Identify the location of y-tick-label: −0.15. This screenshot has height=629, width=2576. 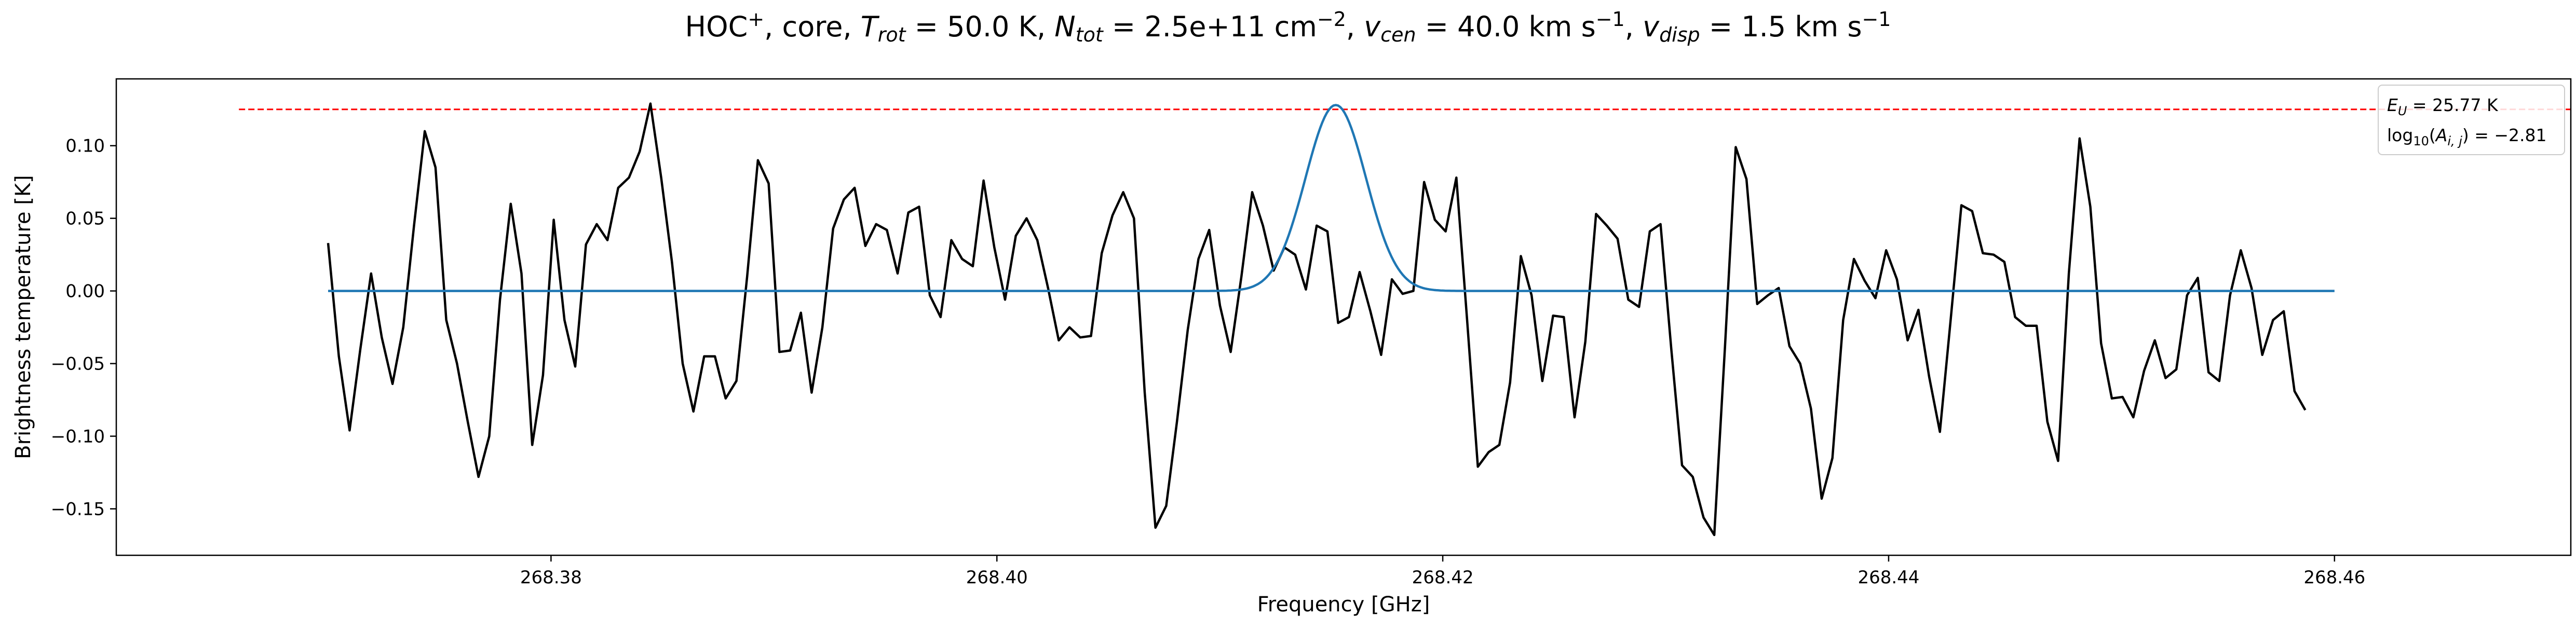
(78, 509).